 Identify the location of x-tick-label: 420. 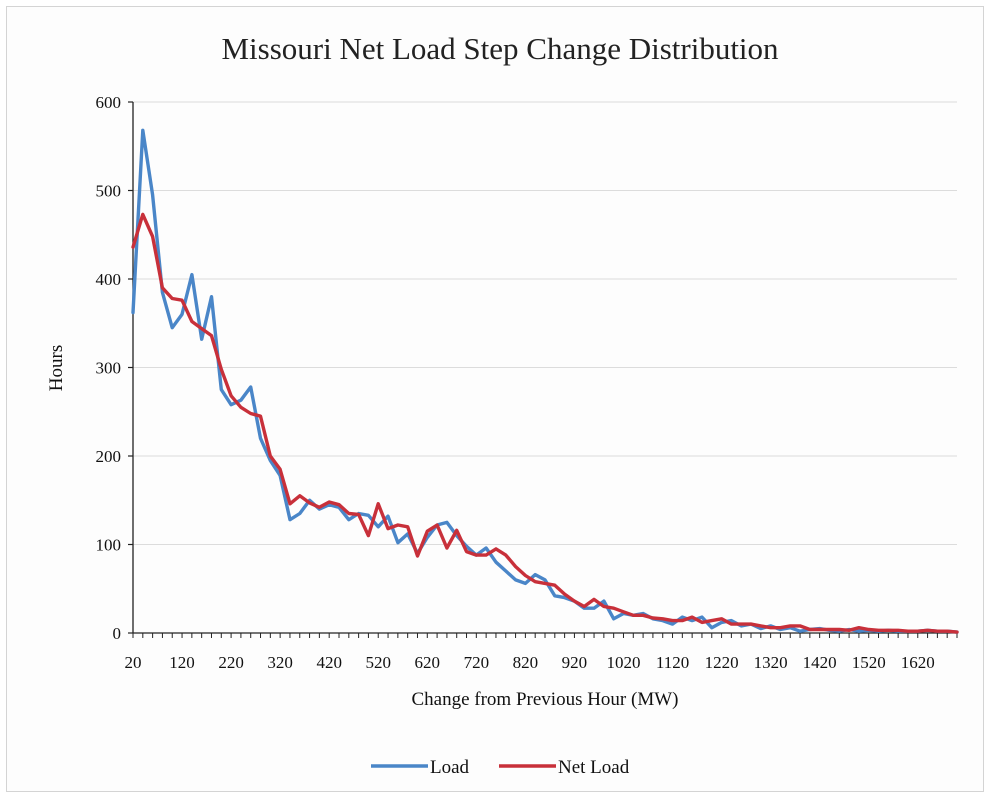
(329, 662).